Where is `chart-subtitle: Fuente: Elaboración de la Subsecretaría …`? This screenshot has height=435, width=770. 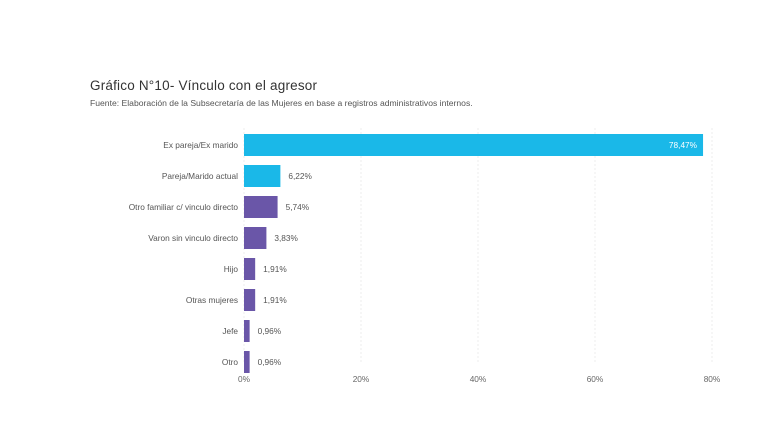
chart-subtitle: Fuente: Elaboración de la Subsecretaría … is located at coordinates (281, 103).